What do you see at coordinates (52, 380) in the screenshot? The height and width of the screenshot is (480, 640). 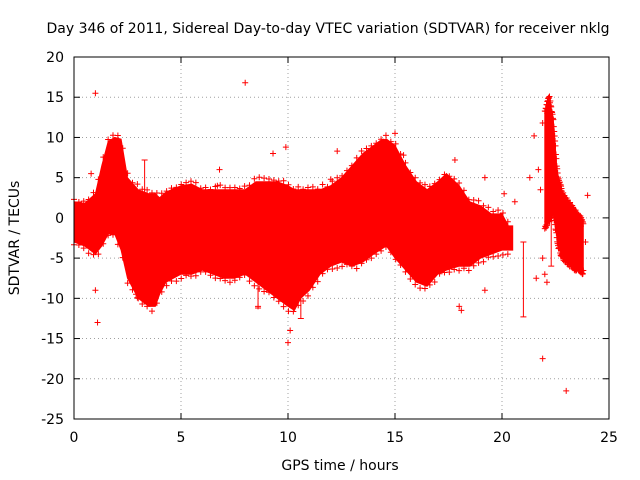 I see `y-tick-label: -20` at bounding box center [52, 380].